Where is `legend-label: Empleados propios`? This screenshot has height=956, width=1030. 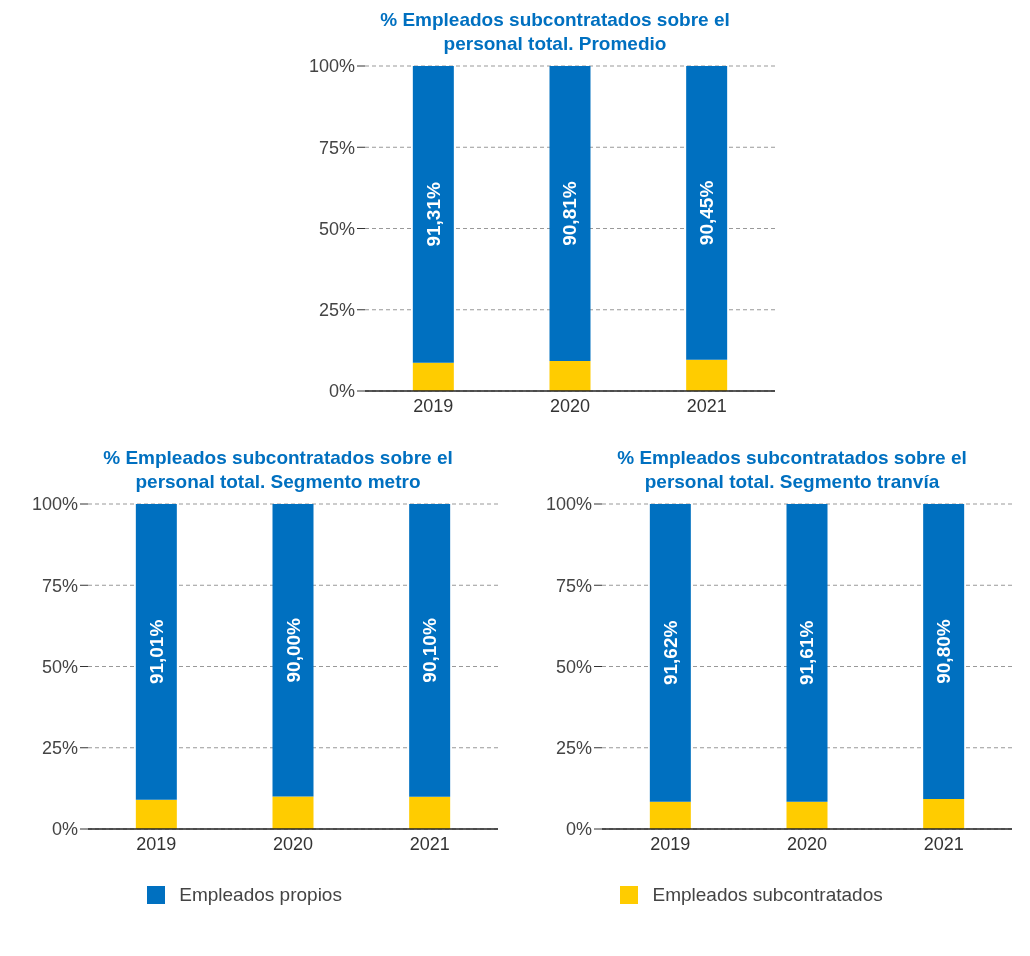
legend-label: Empleados propios is located at coordinates (260, 895).